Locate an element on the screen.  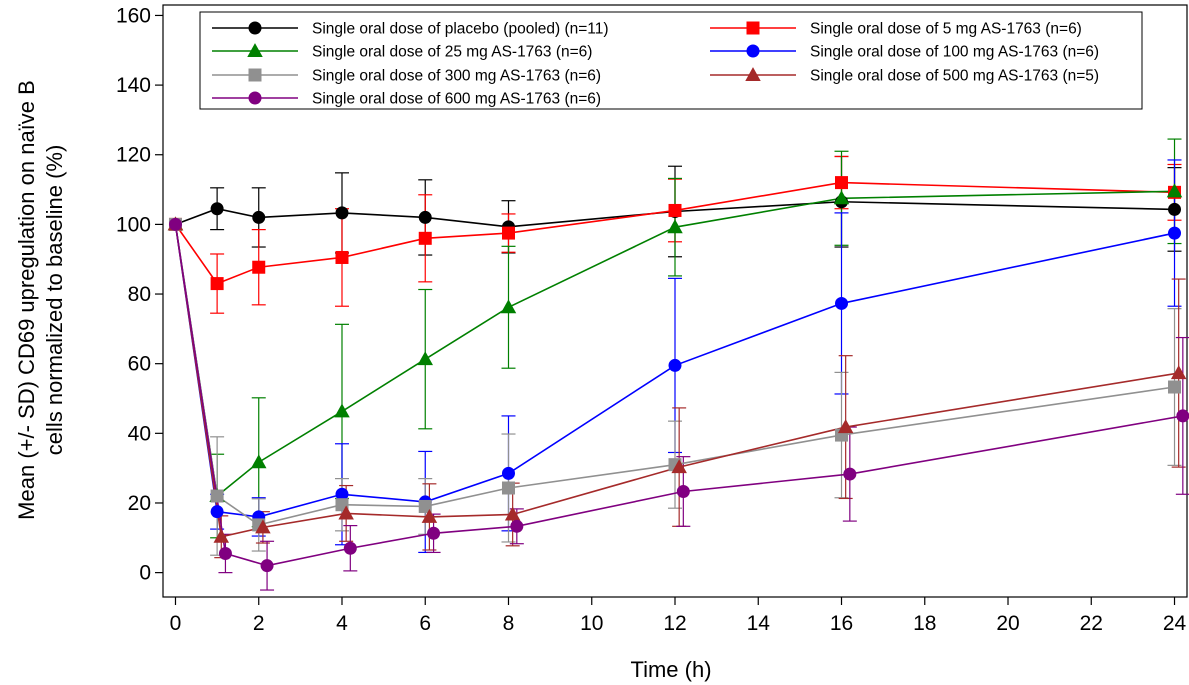
legend-frame is located at coordinates (671, 60).